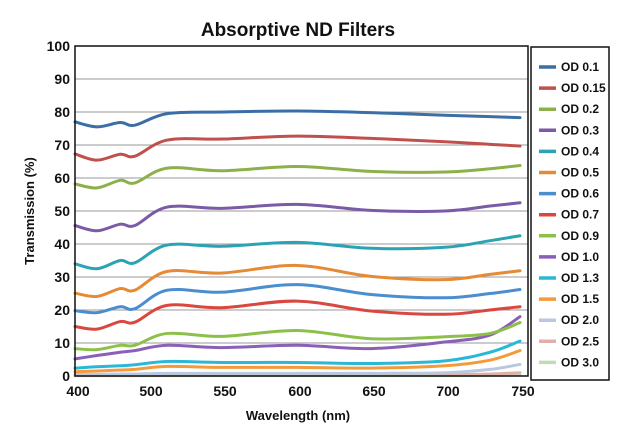 The width and height of the screenshot is (633, 436). Describe the element at coordinates (580, 299) in the screenshot. I see `legend-label: OD 1.5` at that location.